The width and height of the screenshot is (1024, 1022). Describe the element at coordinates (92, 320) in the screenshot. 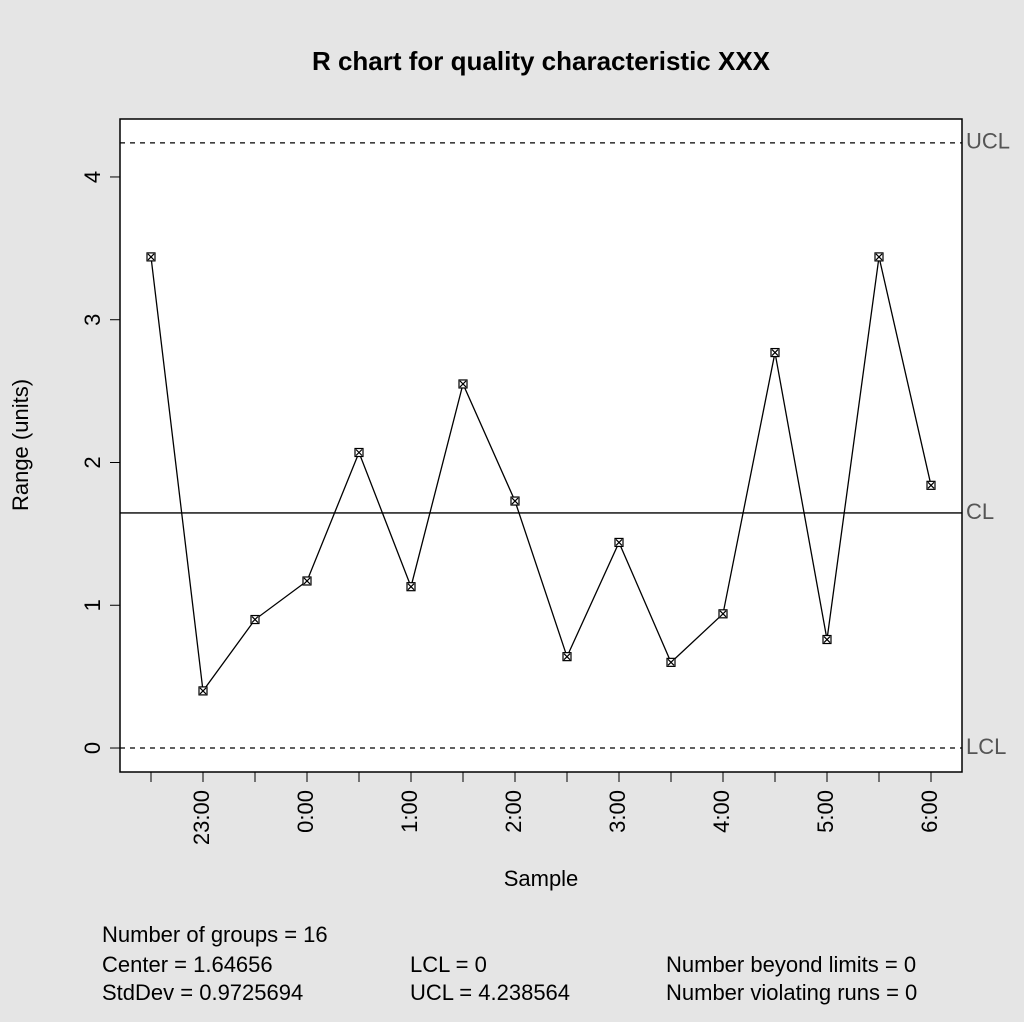

I see `y-tick-label: 3` at that location.